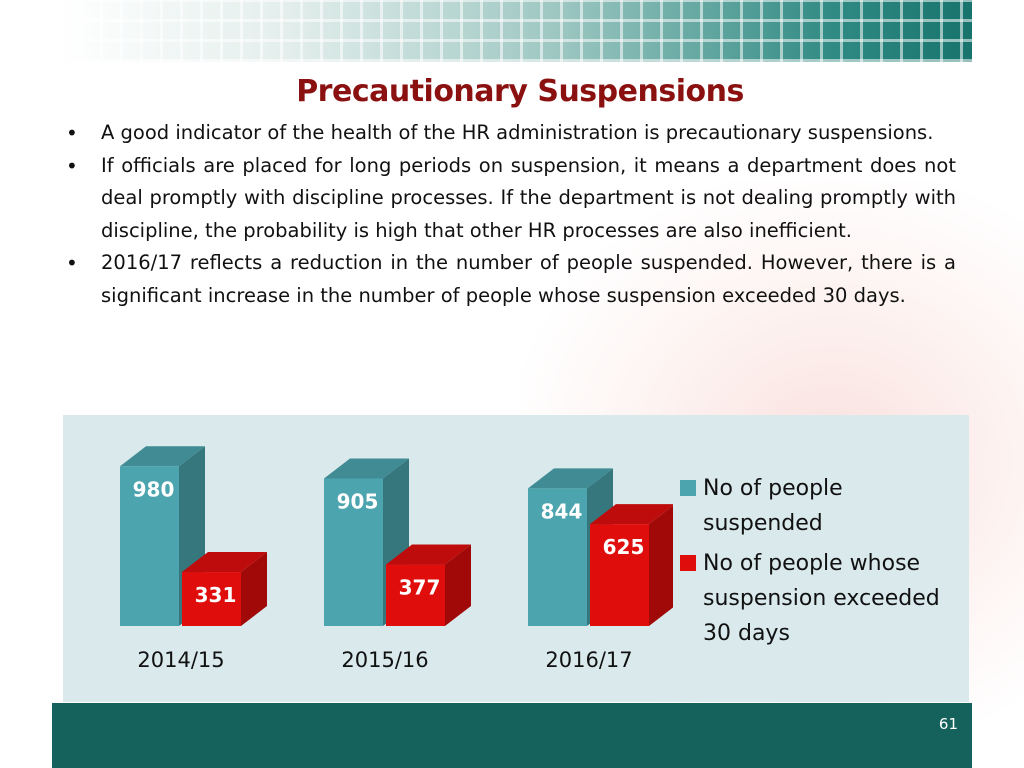 This screenshot has height=768, width=1024. I want to click on footer-band: 61, so click(512, 735).